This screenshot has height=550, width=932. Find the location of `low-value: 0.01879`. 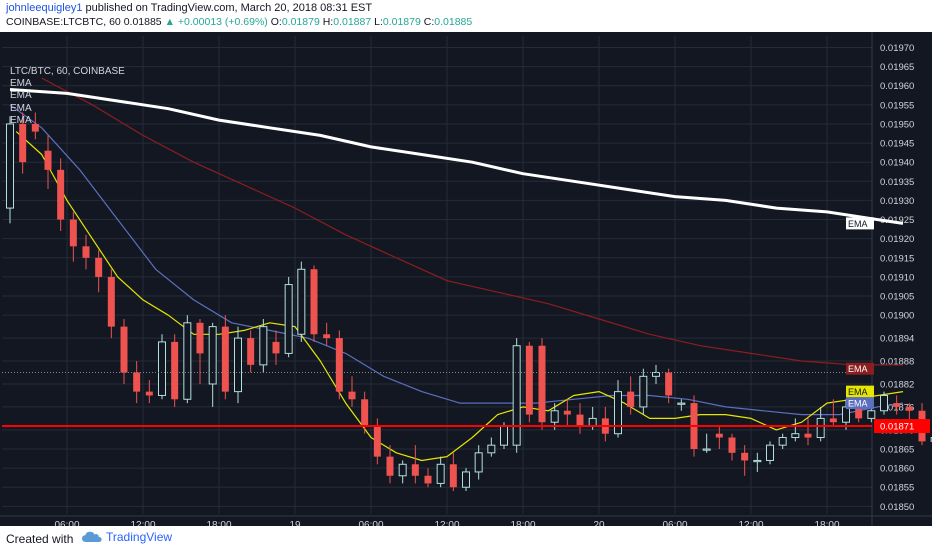

low-value: 0.01879 is located at coordinates (401, 22).